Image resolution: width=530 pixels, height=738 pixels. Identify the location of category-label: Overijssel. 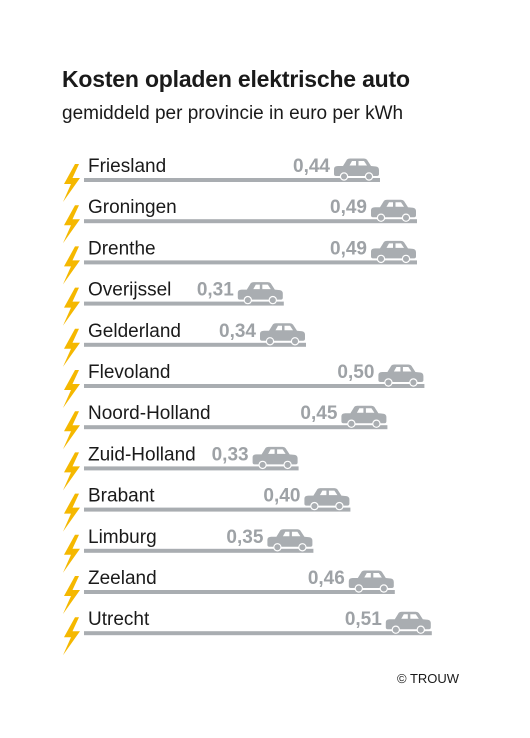
(129, 290).